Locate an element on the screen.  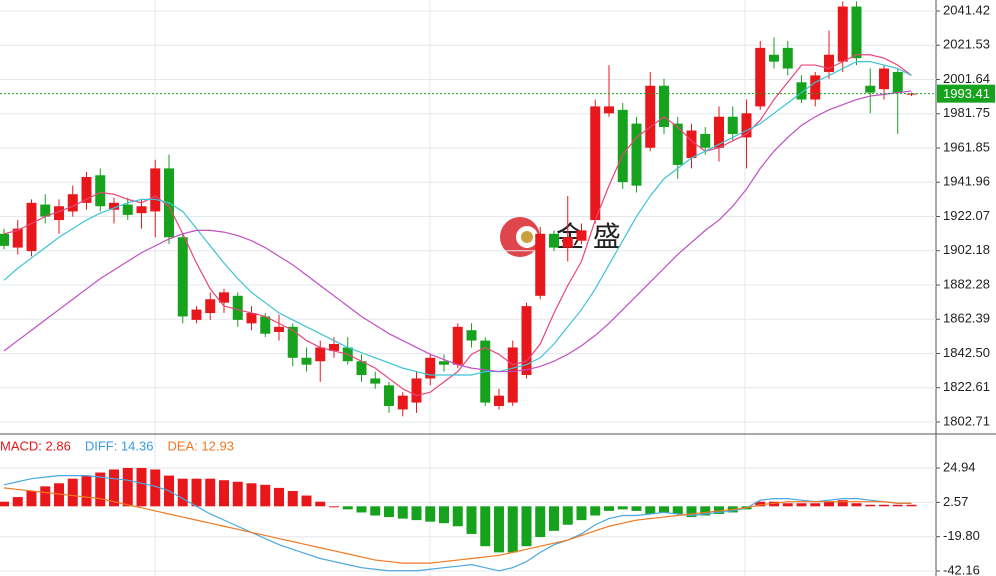
legend-entry: MACD: 2.86 is located at coordinates (35, 445).